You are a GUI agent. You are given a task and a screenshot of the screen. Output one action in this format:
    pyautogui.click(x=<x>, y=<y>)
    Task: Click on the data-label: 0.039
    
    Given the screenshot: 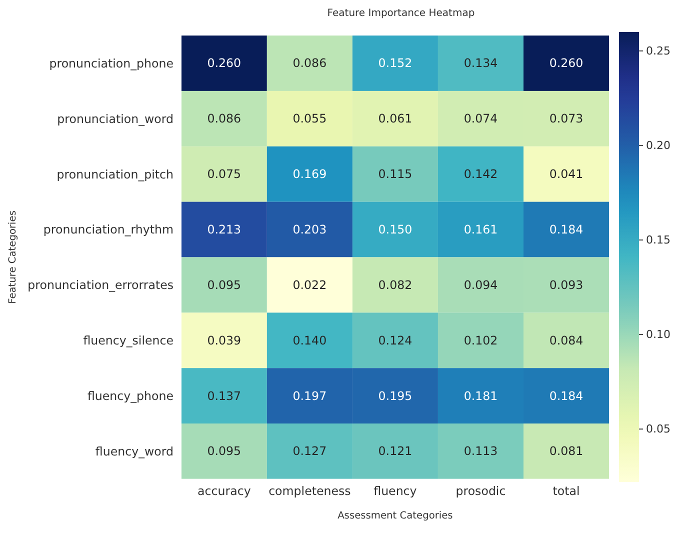 What is the action you would take?
    pyautogui.click(x=224, y=340)
    